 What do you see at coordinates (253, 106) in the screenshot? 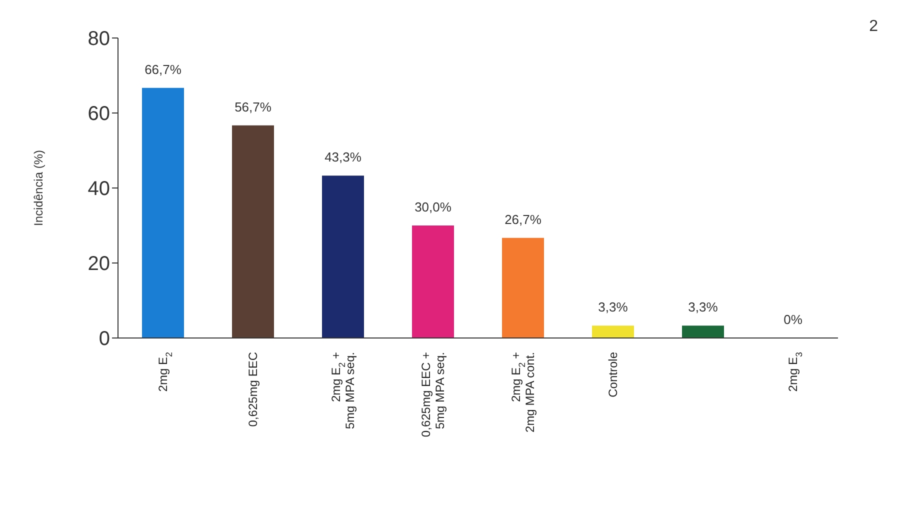
I see `data-label: 56,7%` at bounding box center [253, 106].